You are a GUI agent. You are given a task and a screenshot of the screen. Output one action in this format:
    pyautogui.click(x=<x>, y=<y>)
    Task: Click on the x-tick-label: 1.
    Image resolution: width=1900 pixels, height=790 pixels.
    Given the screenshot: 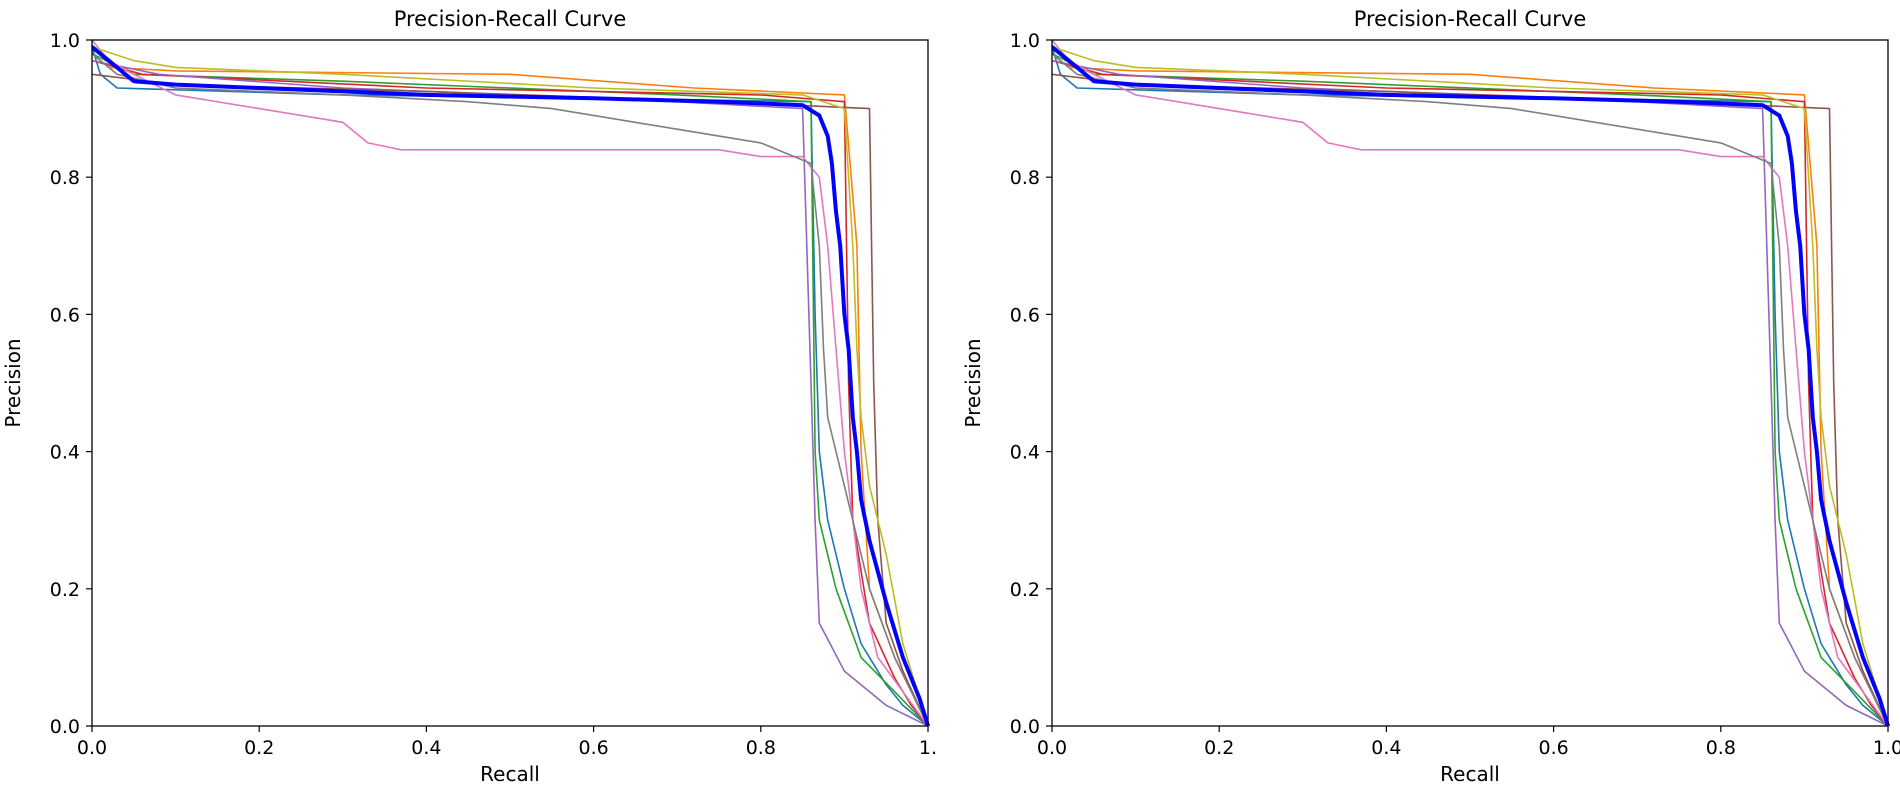 What is the action you would take?
    pyautogui.click(x=928, y=748)
    